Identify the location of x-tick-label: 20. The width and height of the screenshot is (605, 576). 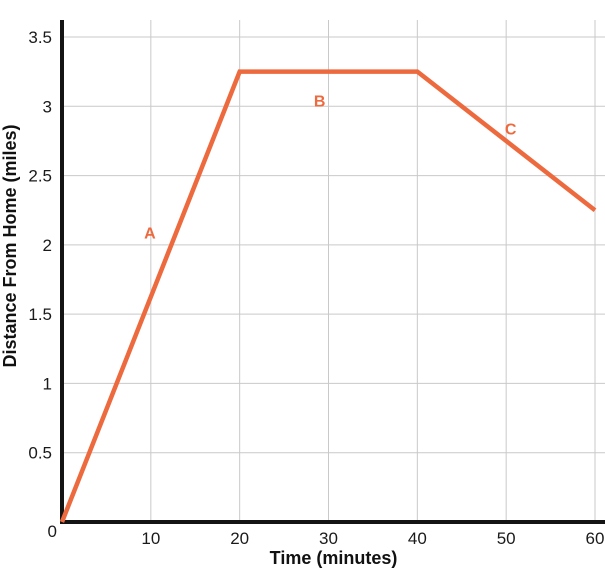
(239, 538).